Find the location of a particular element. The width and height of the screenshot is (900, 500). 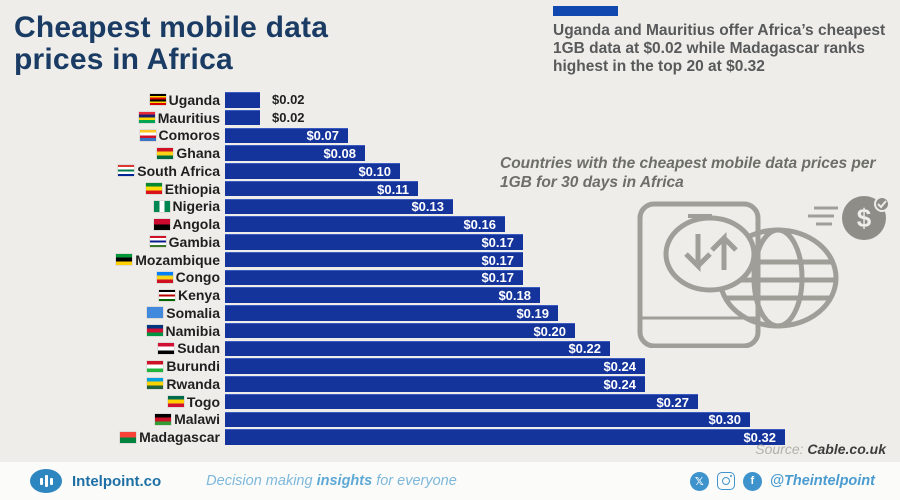

country-name: Congo is located at coordinates (197, 277).